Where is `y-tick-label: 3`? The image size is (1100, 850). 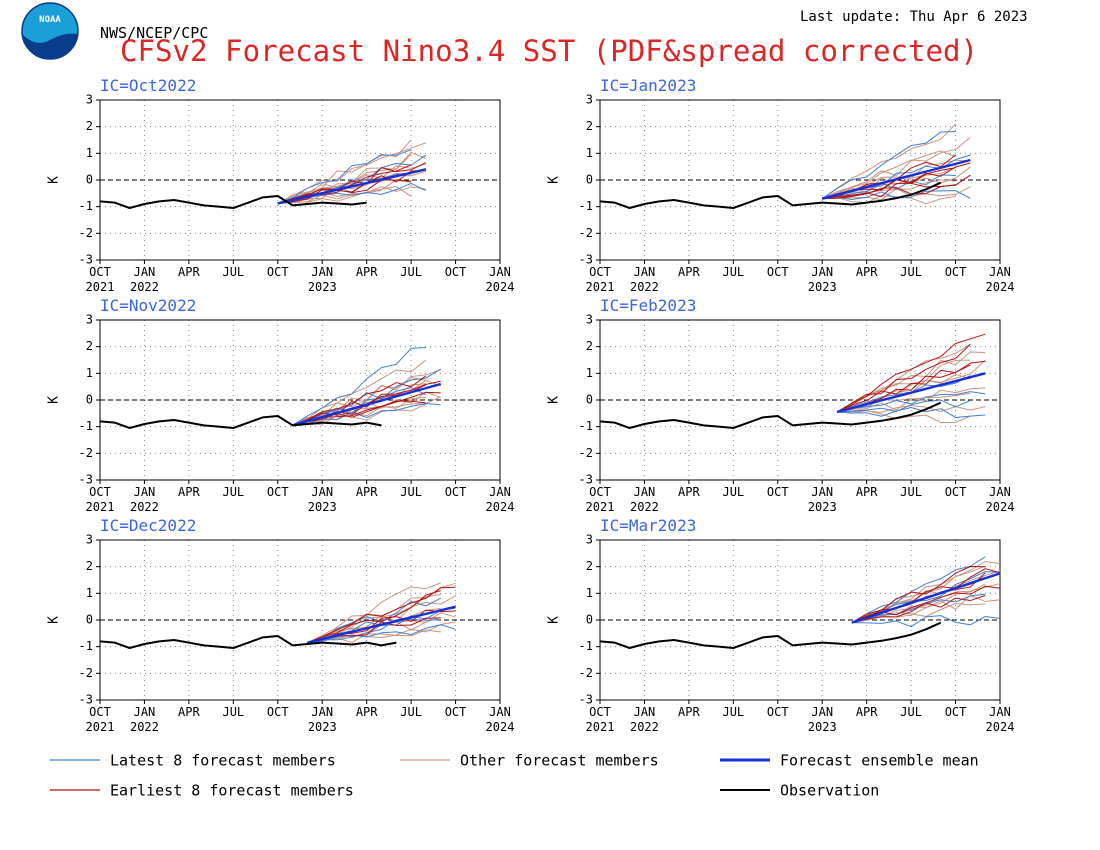 y-tick-label: 3 is located at coordinates (589, 540).